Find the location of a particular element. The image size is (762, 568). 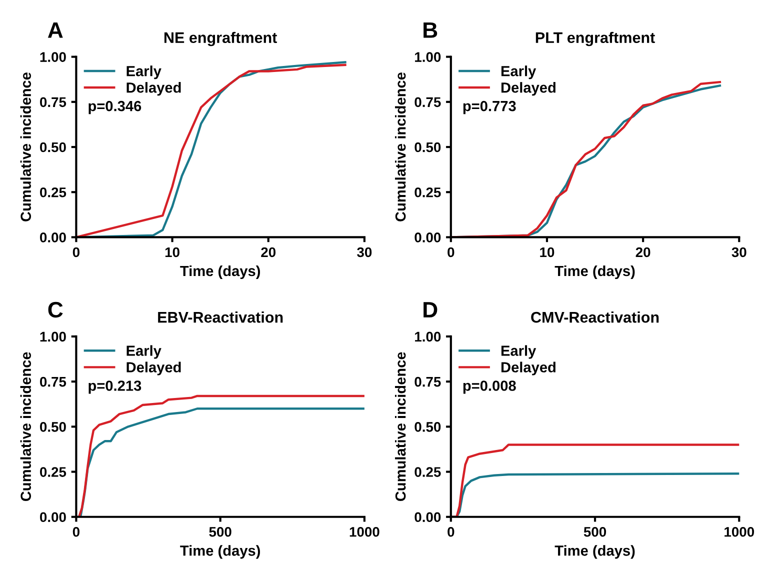

chart-title: PLT engraftment is located at coordinates (595, 39).